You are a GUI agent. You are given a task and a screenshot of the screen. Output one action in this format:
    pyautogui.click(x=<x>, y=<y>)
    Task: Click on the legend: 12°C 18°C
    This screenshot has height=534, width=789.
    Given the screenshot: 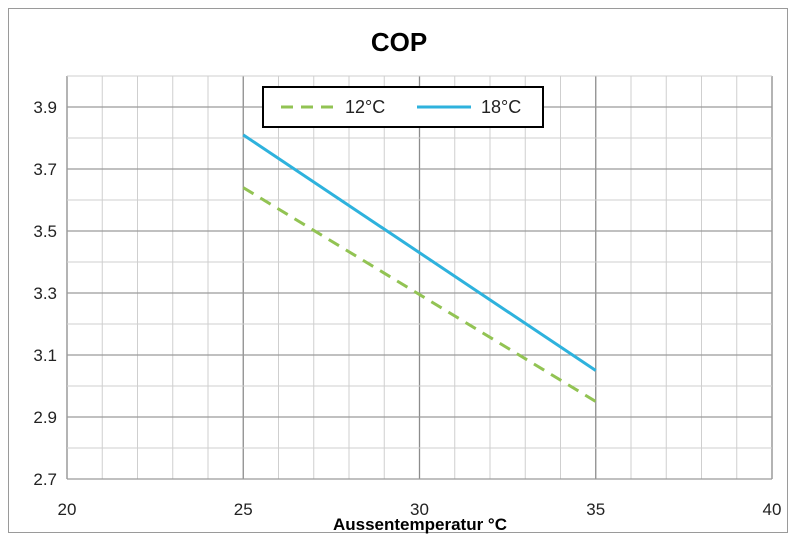 What is the action you would take?
    pyautogui.click(x=403, y=107)
    